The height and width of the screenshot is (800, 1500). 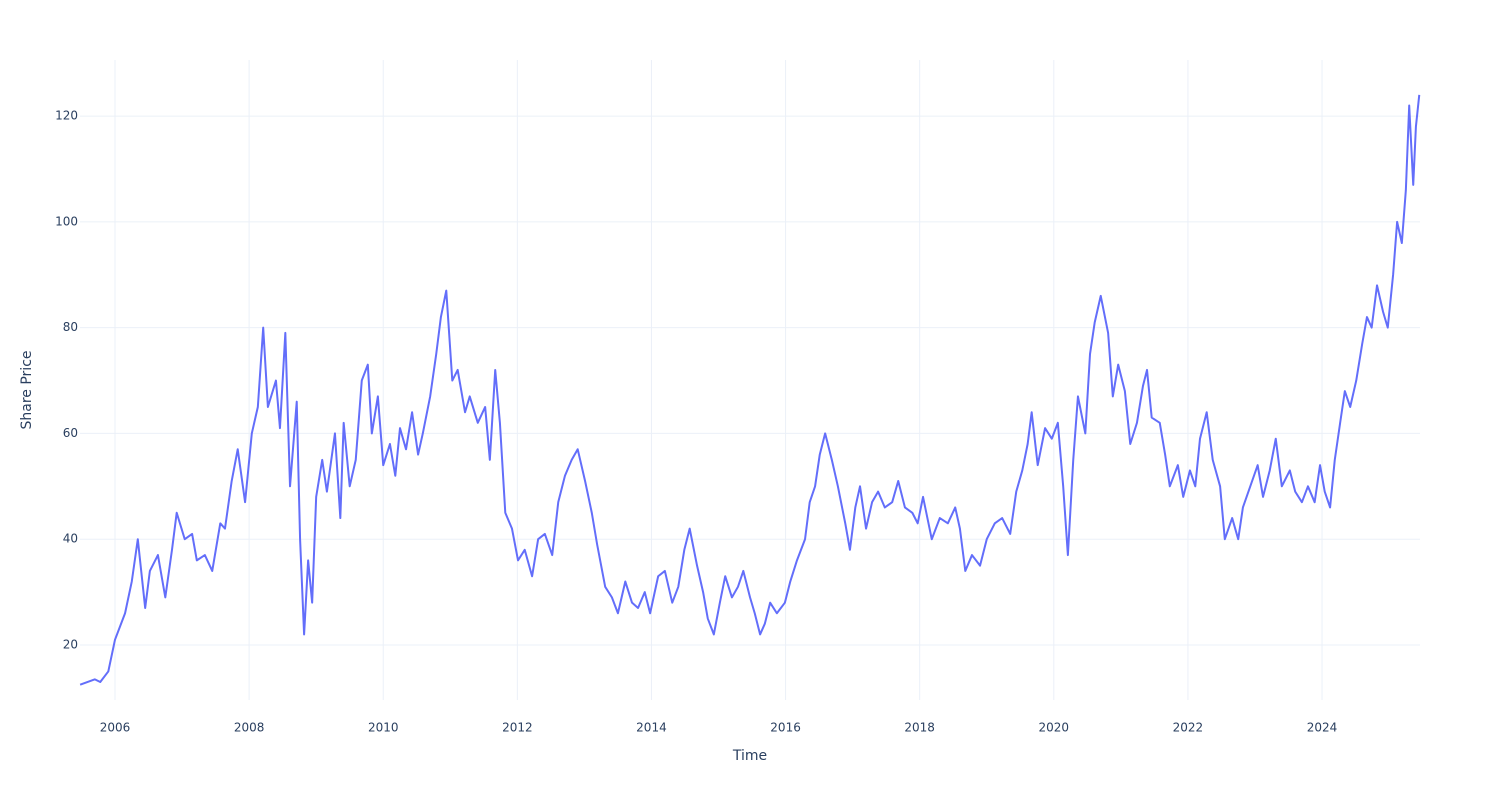 What do you see at coordinates (70, 433) in the screenshot?
I see `y-tick-label: 60` at bounding box center [70, 433].